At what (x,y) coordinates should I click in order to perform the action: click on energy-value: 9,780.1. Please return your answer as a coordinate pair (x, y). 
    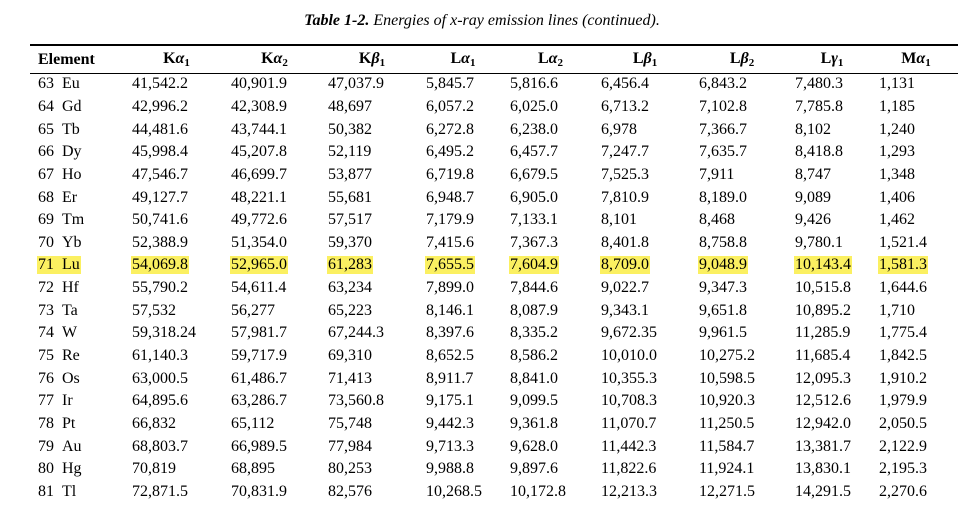
    Looking at the image, I should click on (819, 242).